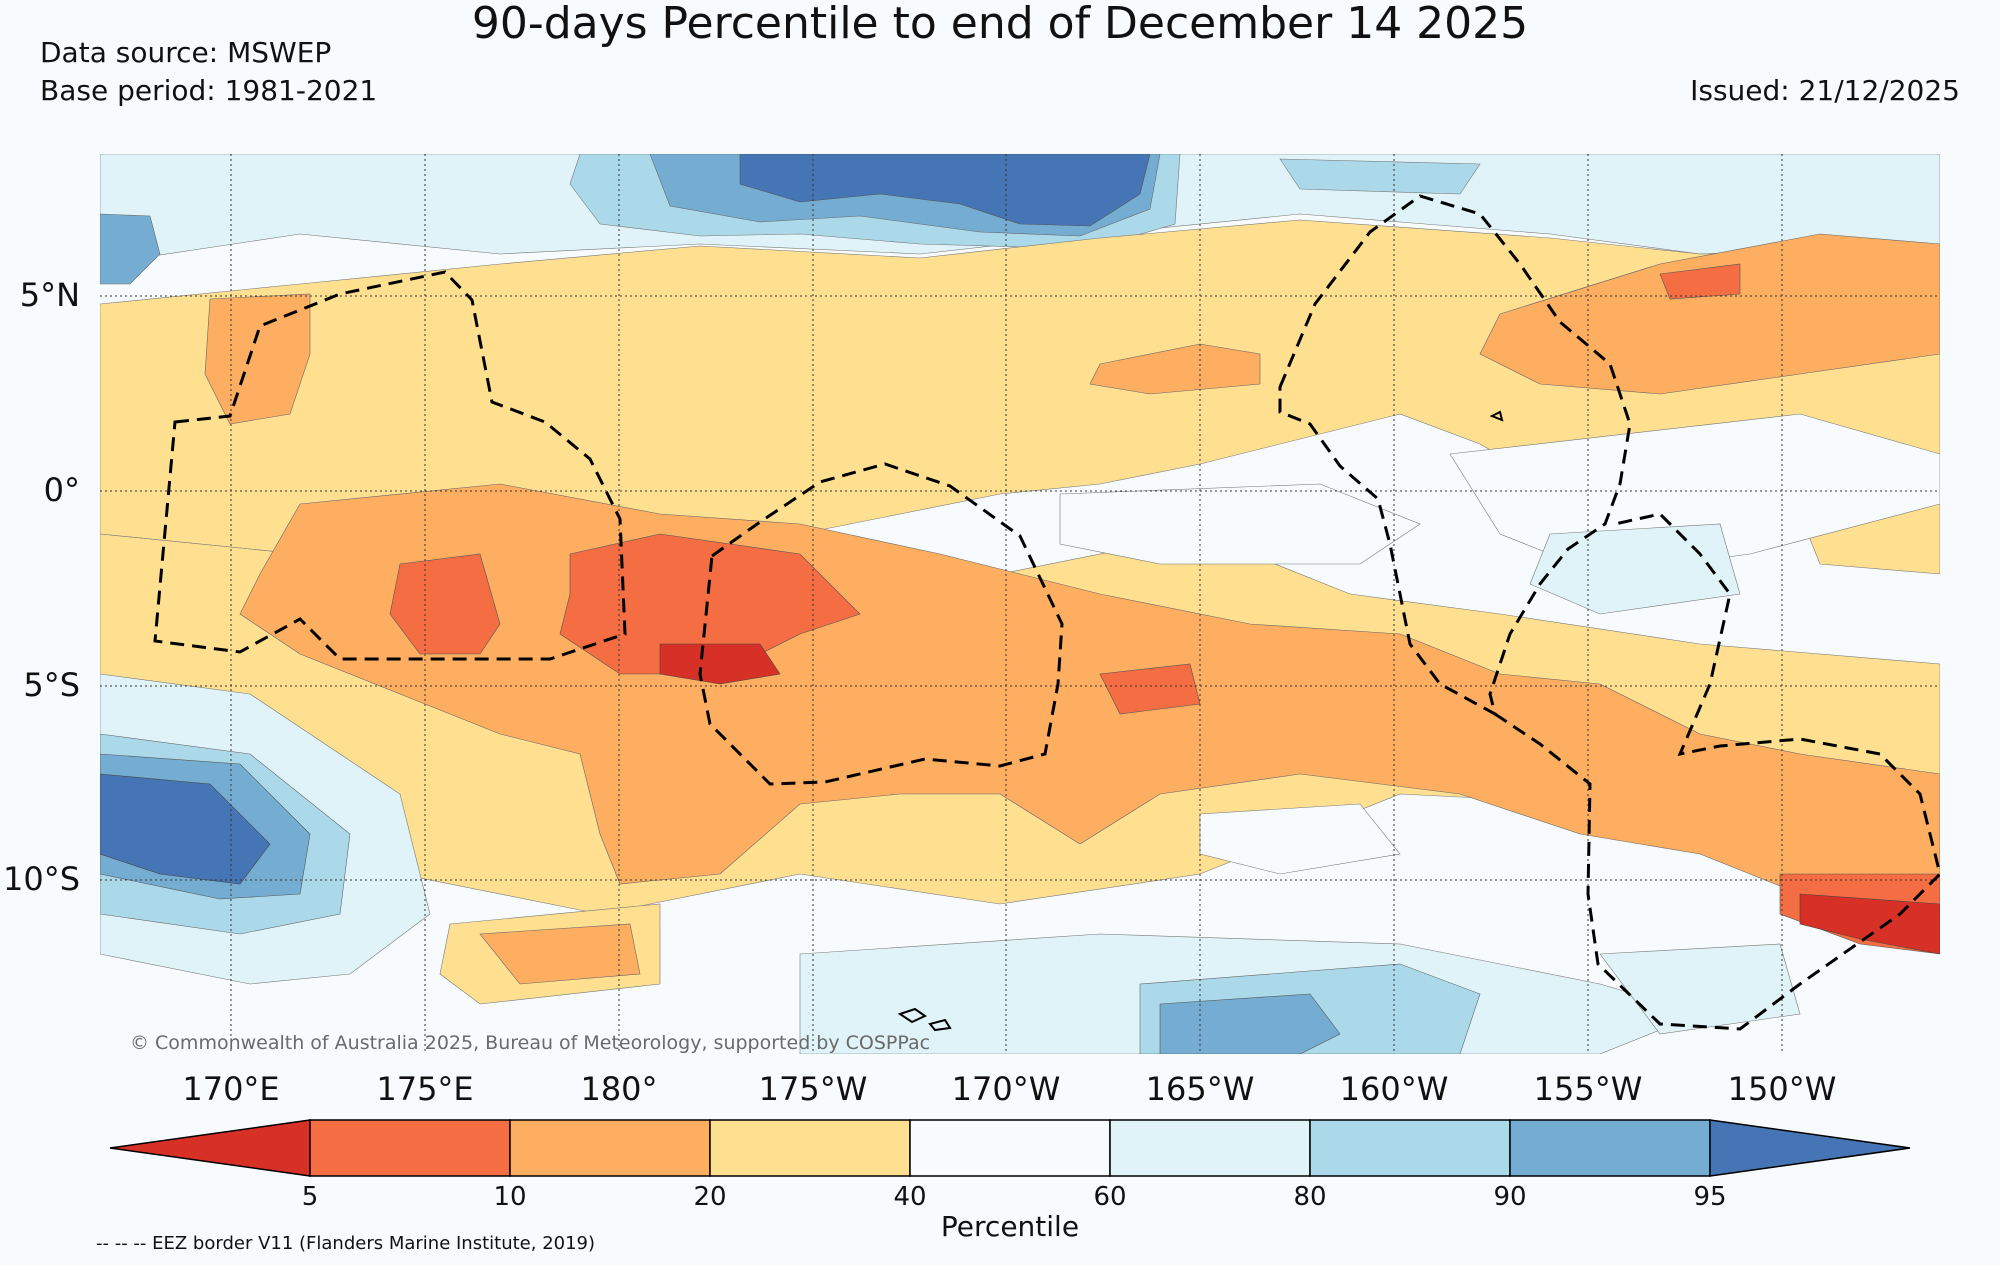  Describe the element at coordinates (1510, 1197) in the screenshot. I see `colorbar-tick: 90` at that location.